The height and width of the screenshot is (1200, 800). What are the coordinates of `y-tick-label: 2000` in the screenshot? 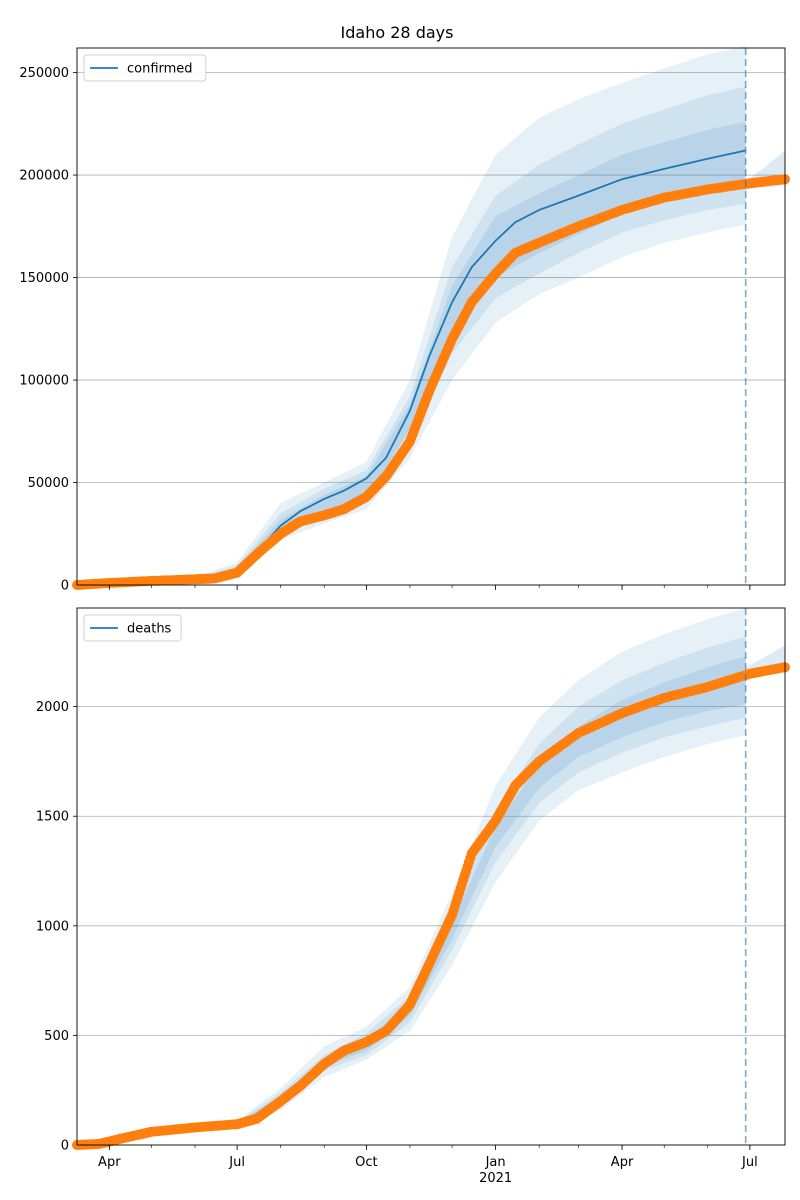 It's located at (52, 707).